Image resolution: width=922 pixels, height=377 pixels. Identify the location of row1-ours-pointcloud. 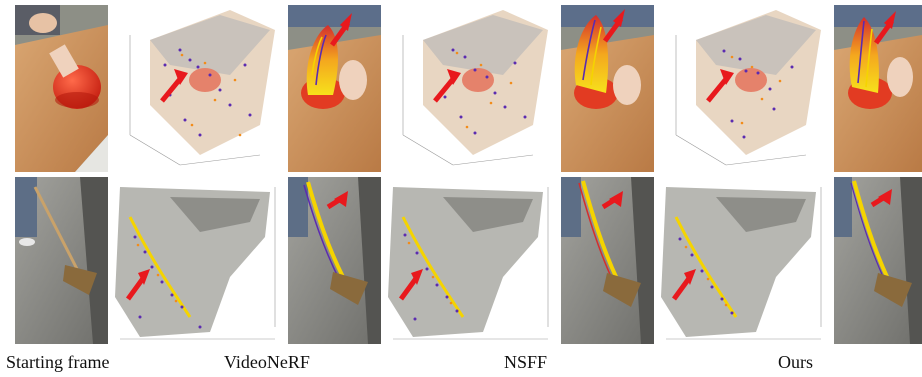
(744, 88).